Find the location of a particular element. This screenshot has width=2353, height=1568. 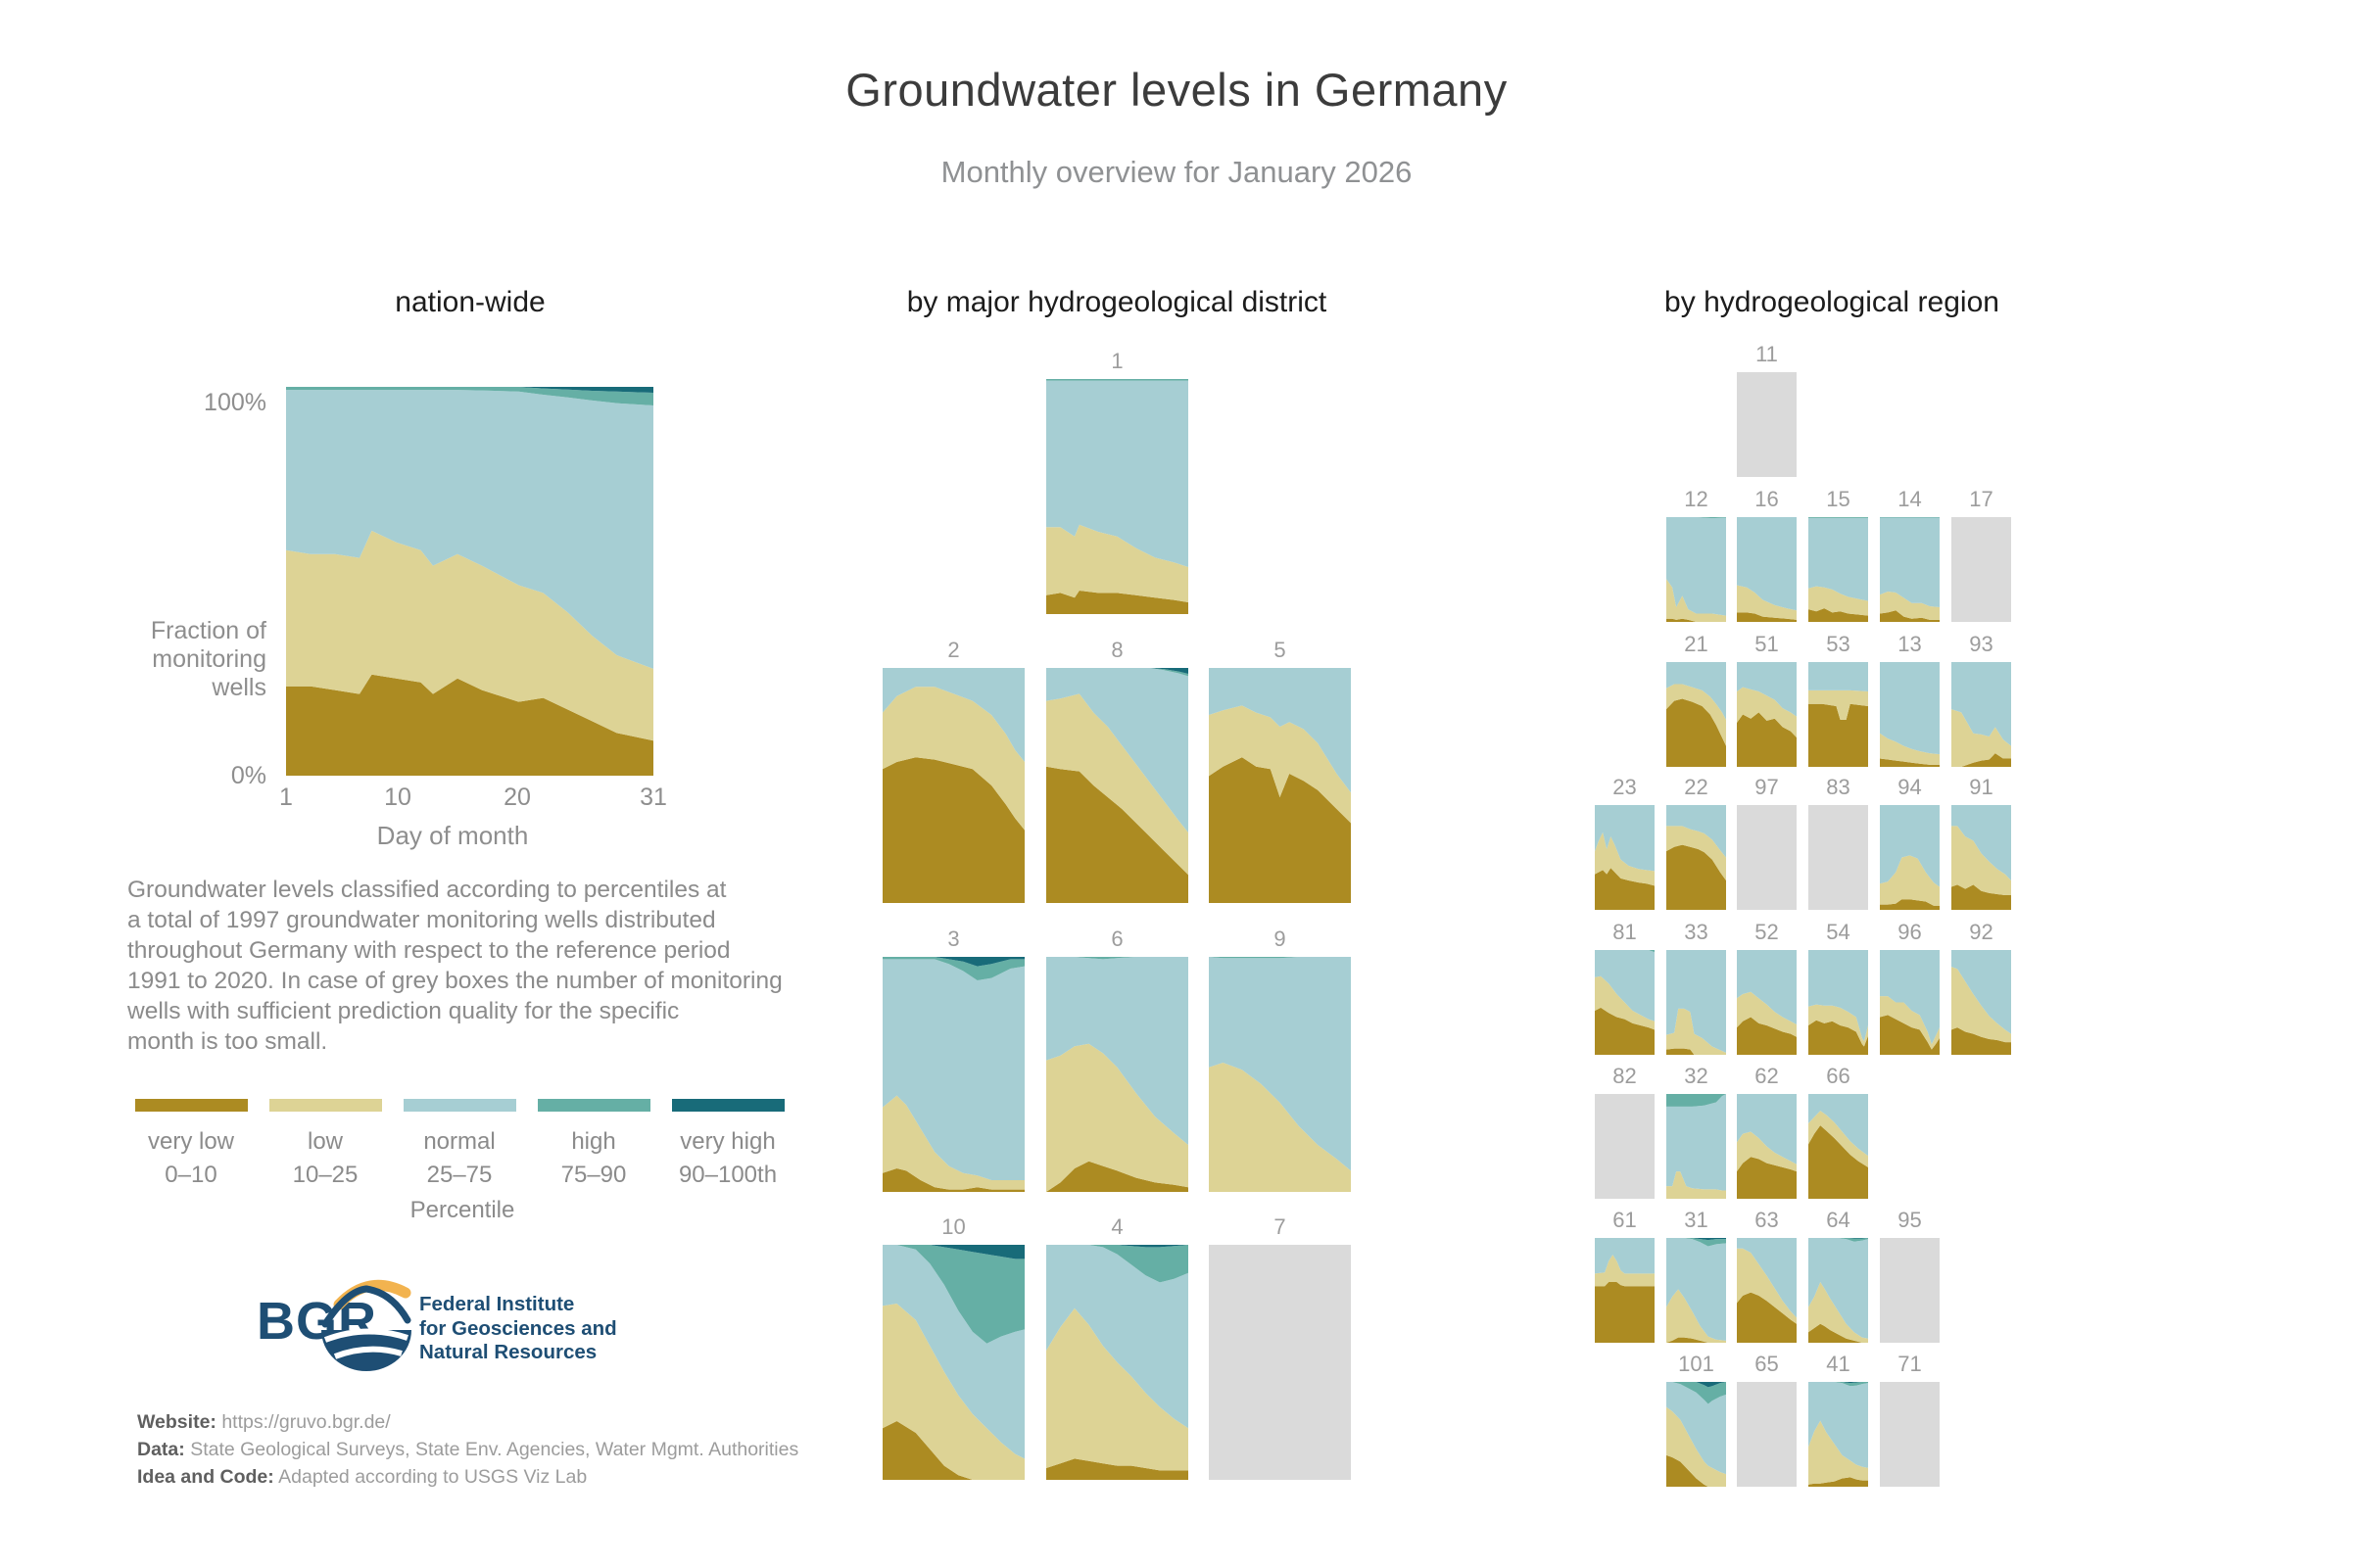

region-cell-61: 61 is located at coordinates (1625, 1275).